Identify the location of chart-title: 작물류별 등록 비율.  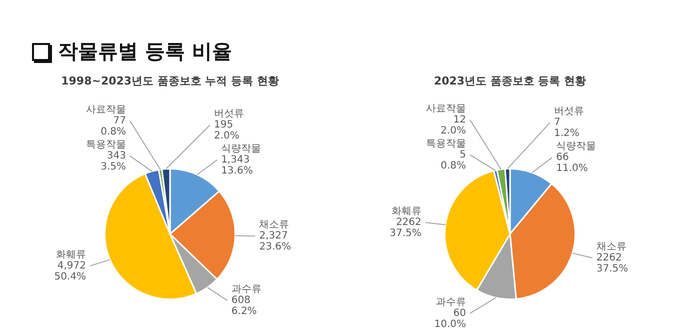
(145, 51).